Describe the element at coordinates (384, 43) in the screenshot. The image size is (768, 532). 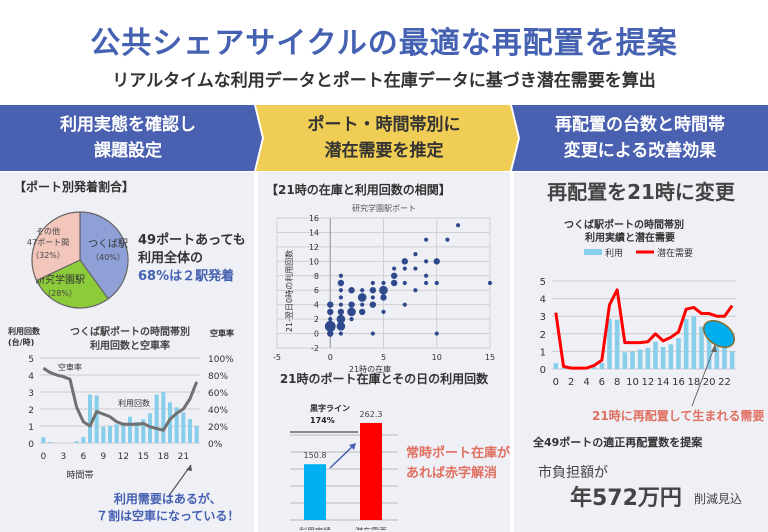
I see `page-title: 公共シェアサイクルの最適な再配置を提案` at that location.